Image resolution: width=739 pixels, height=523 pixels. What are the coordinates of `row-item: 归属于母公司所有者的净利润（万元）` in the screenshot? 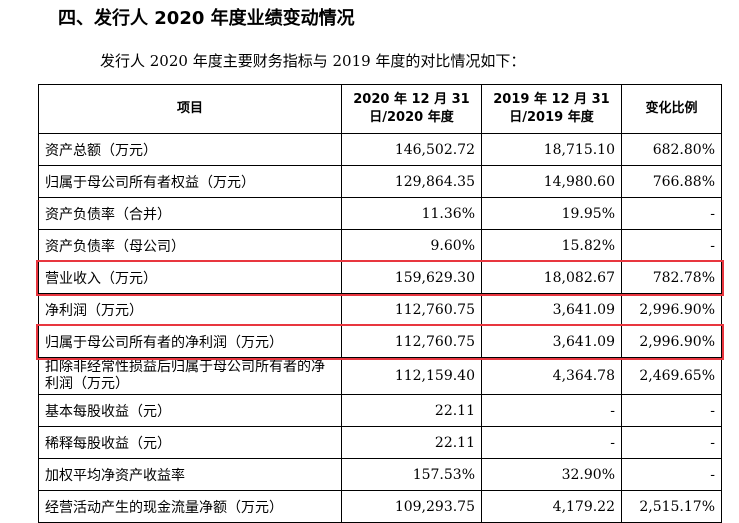 It's located at (190, 341).